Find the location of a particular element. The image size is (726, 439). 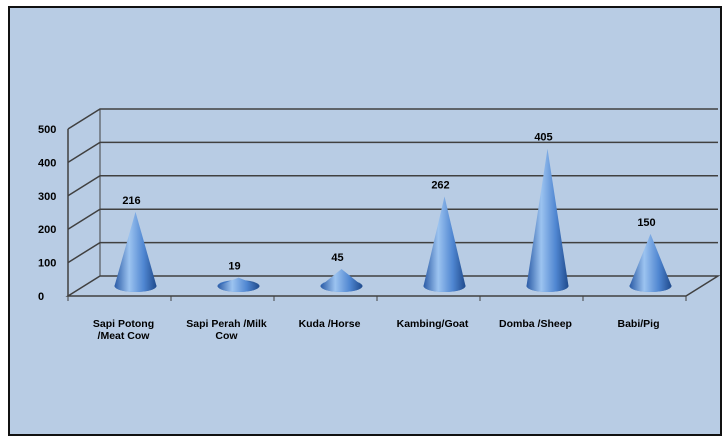

data-label: 45 is located at coordinates (337, 258).